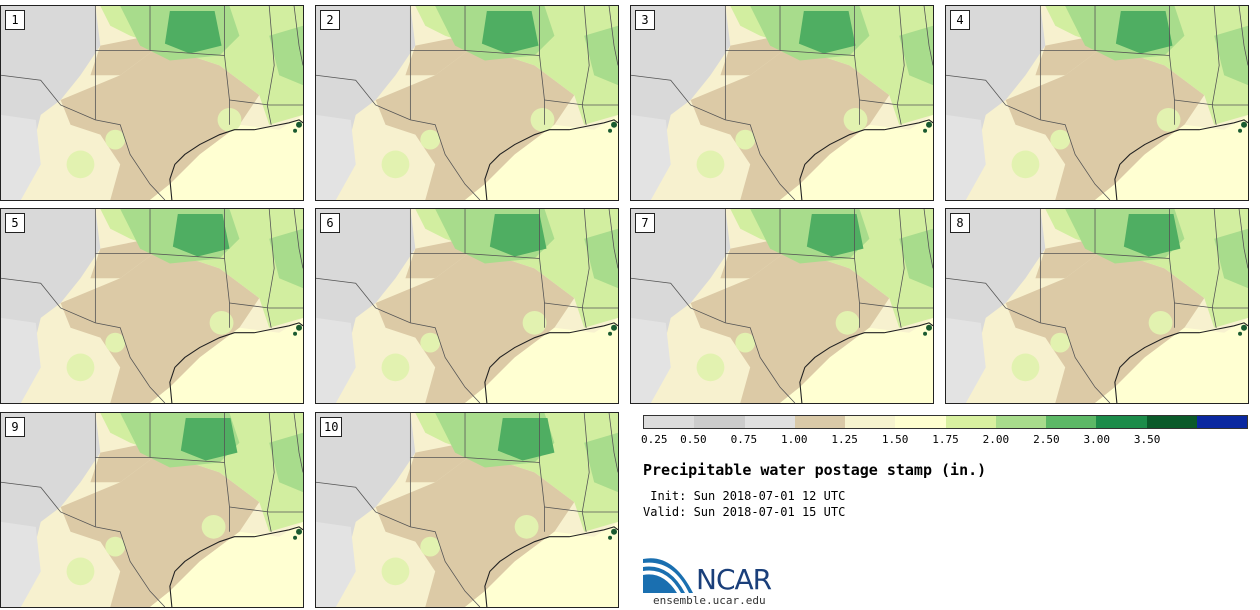  I want to click on colorbar-tick-label: 1.50, so click(895, 439).